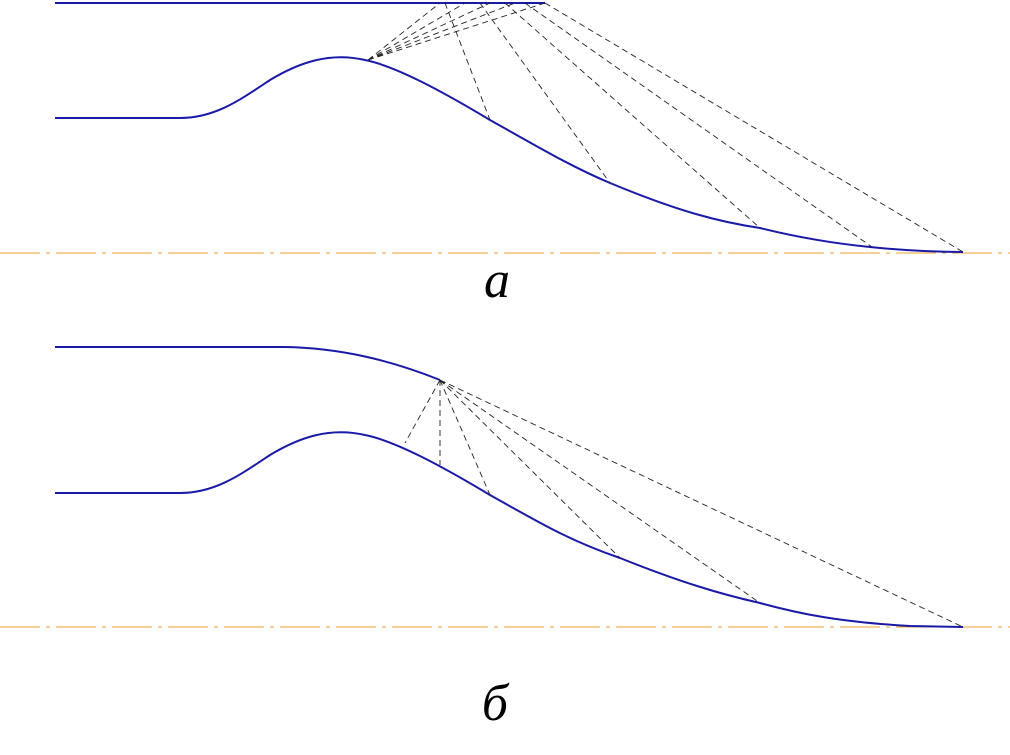 The image size is (1010, 755). What do you see at coordinates (496, 703) in the screenshot?
I see `panel-label: б` at bounding box center [496, 703].